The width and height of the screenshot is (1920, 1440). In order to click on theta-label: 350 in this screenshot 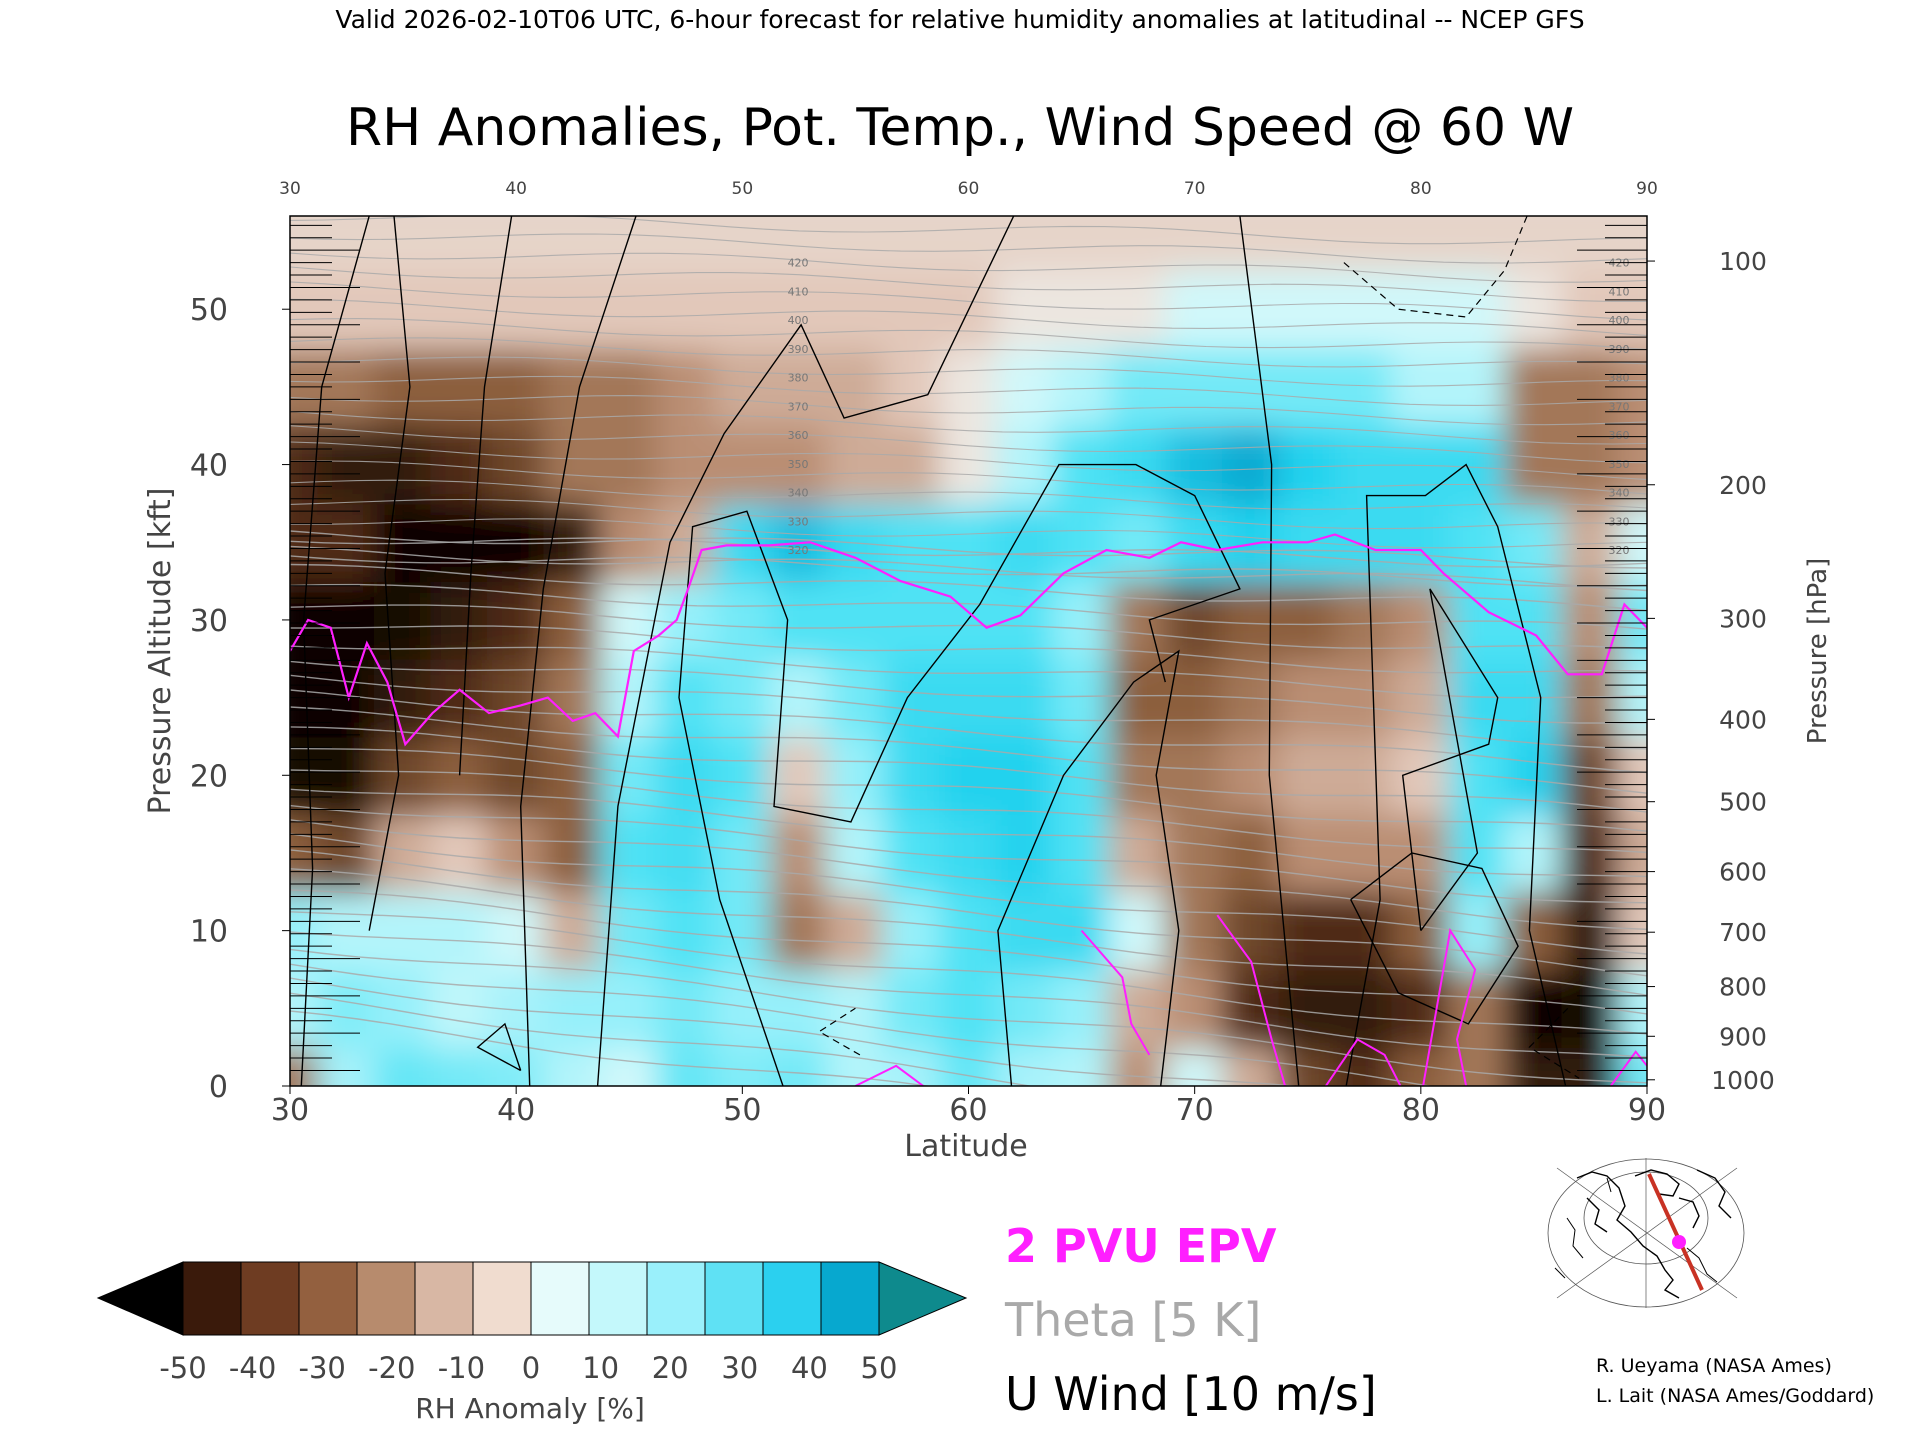, I will do `click(798, 464)`.